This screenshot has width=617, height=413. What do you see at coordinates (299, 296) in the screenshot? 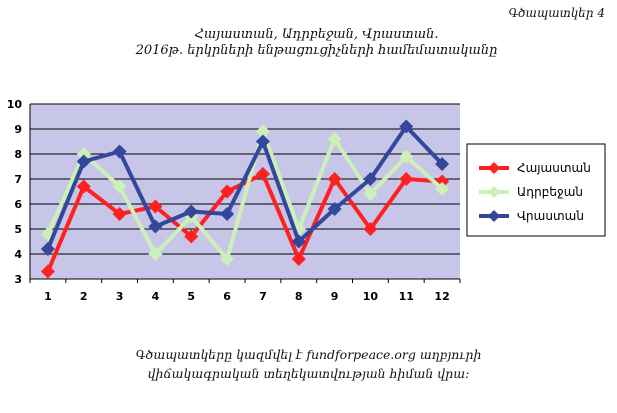
I see `x-tick-label: 8` at bounding box center [299, 296].